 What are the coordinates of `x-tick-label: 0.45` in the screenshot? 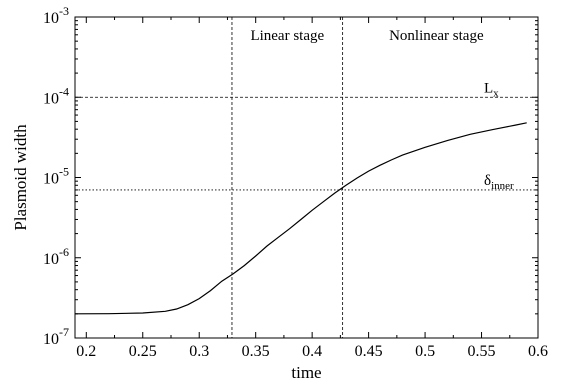 It's located at (369, 351).